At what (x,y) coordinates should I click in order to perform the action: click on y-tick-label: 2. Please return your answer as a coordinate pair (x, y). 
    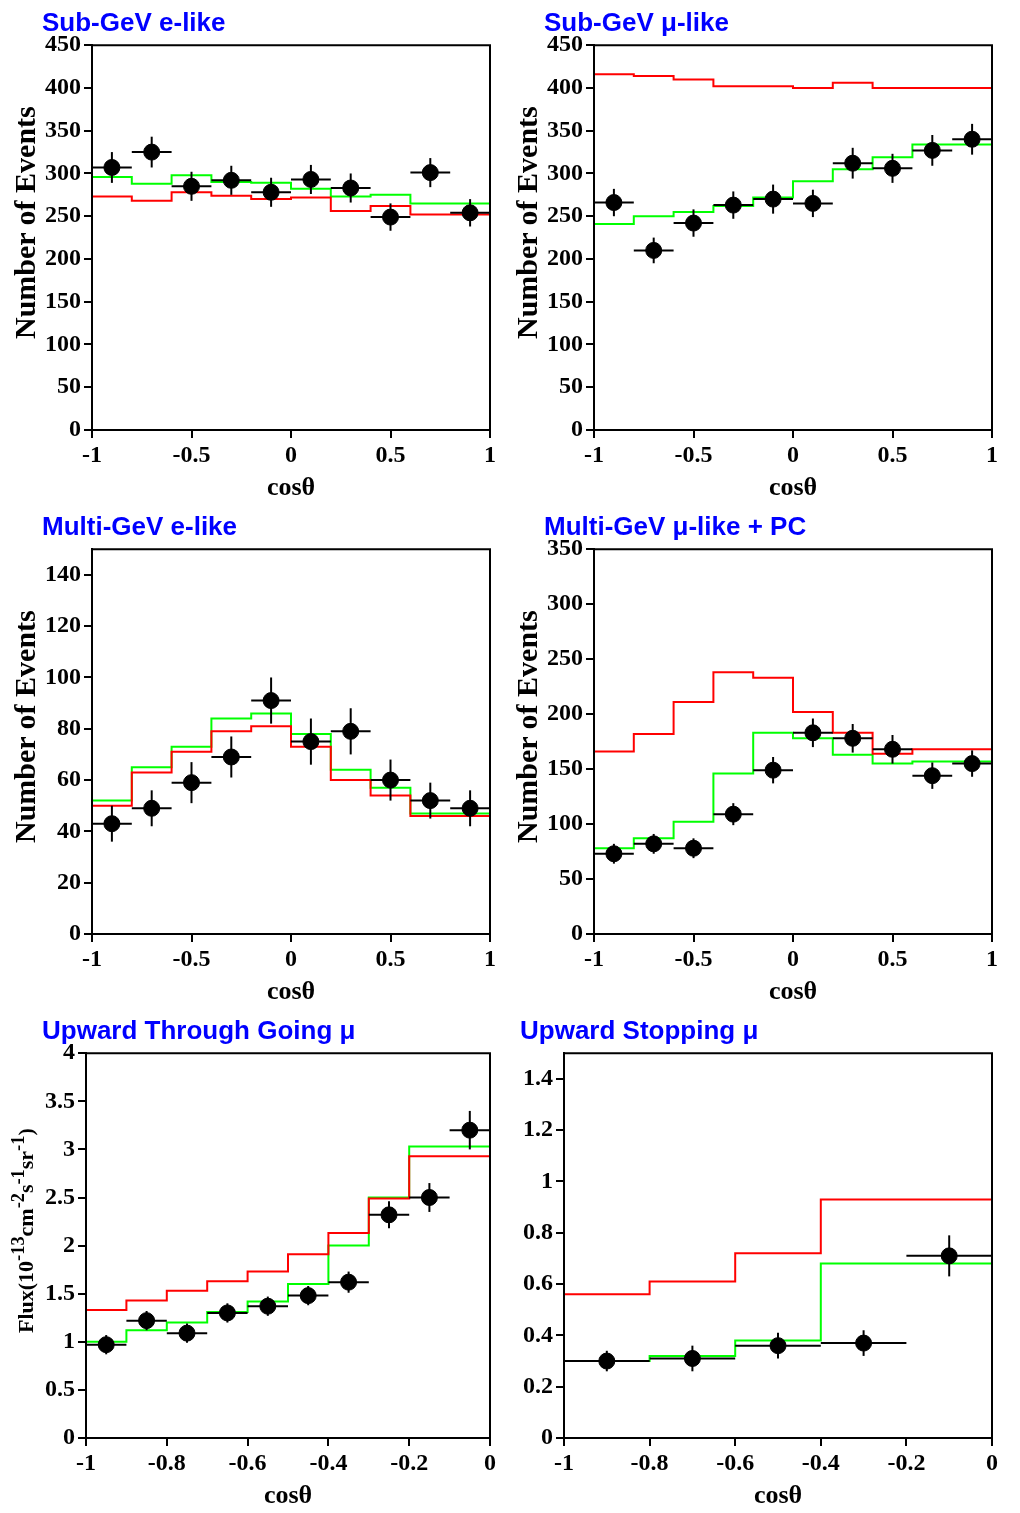
    Looking at the image, I should click on (69, 1243).